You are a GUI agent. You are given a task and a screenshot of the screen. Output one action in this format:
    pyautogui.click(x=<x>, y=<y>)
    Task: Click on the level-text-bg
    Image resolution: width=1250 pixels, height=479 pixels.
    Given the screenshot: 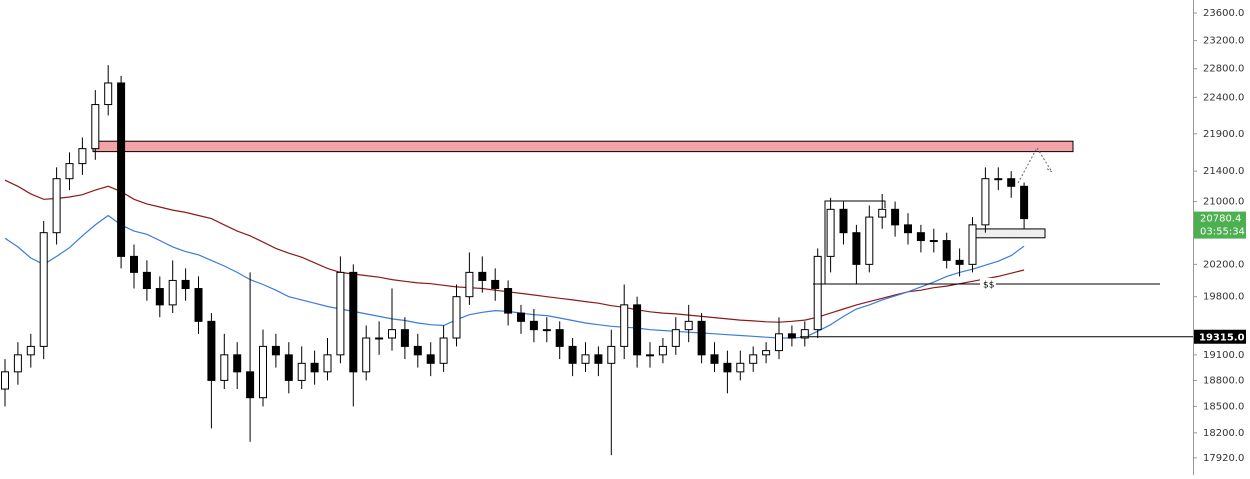 What is the action you would take?
    pyautogui.click(x=988, y=284)
    